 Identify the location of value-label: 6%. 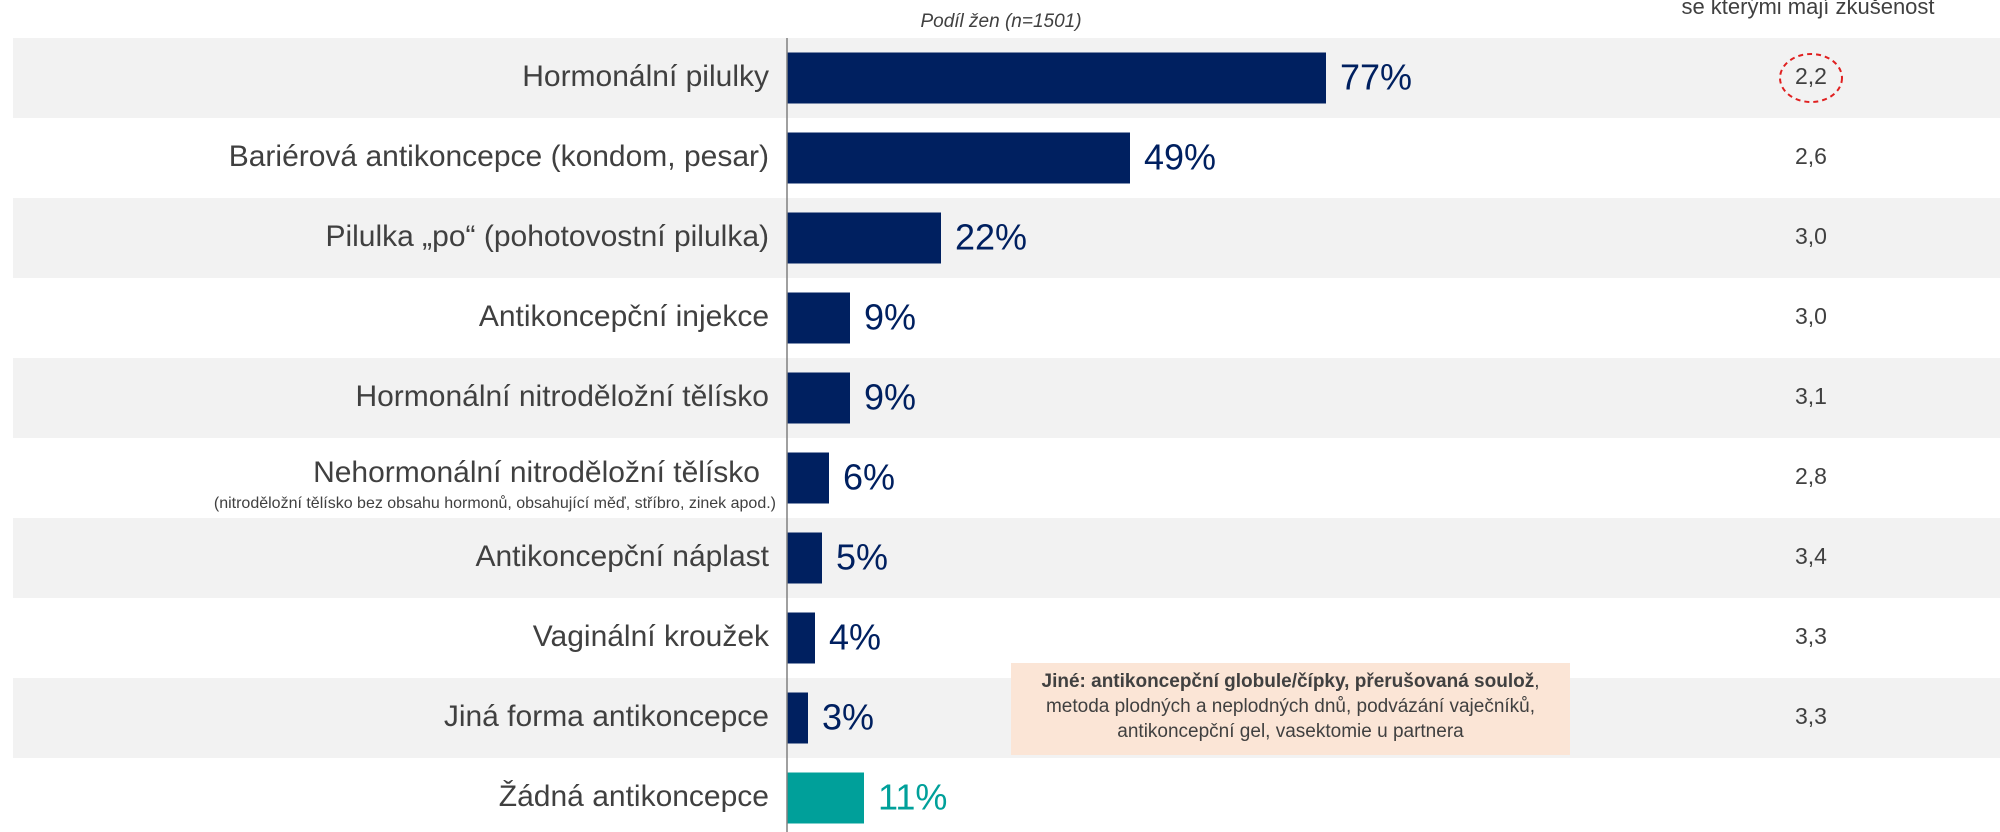
(869, 477).